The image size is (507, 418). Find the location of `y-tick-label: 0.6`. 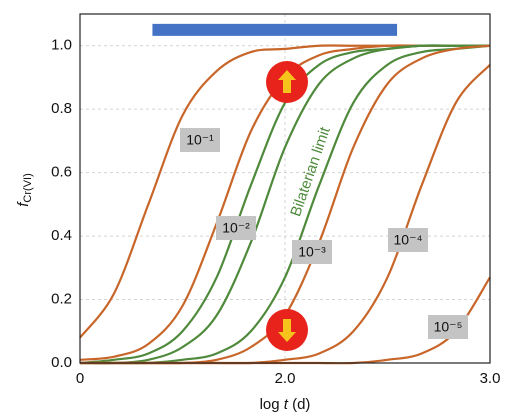

y-tick-label: 0.6 is located at coordinates (61, 172).